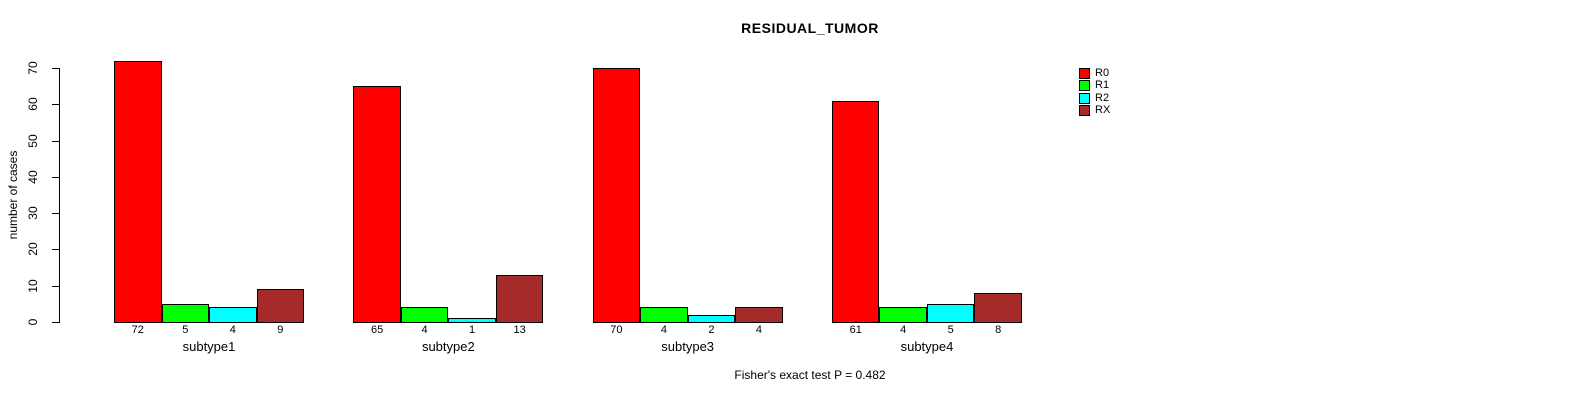  What do you see at coordinates (1084, 98) in the screenshot?
I see `legend-swatch-r2` at bounding box center [1084, 98].